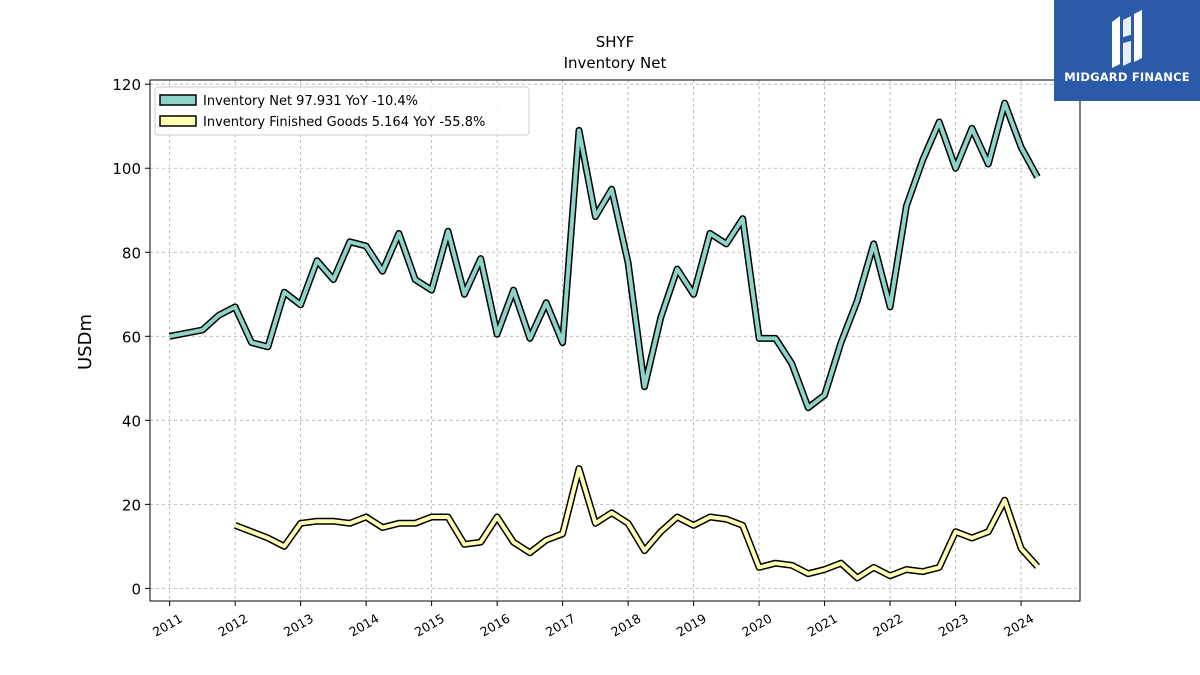 The height and width of the screenshot is (675, 1200). I want to click on midgard-finance-logo: MIDGARD FINANCE, so click(1127, 50).